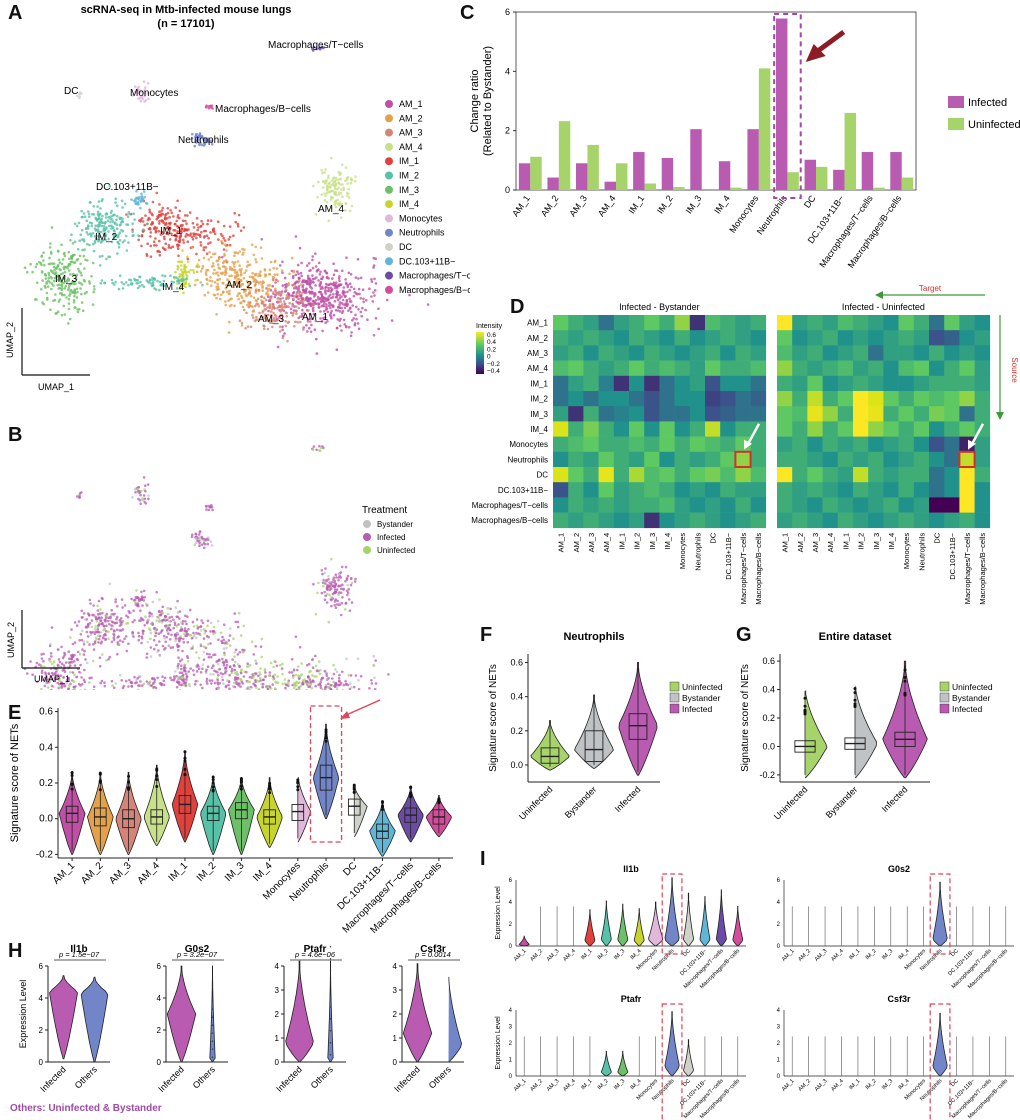 This screenshot has height=1120, width=1020. What do you see at coordinates (637, 541) in the screenshot?
I see `d-col-label: IM_2` at bounding box center [637, 541].